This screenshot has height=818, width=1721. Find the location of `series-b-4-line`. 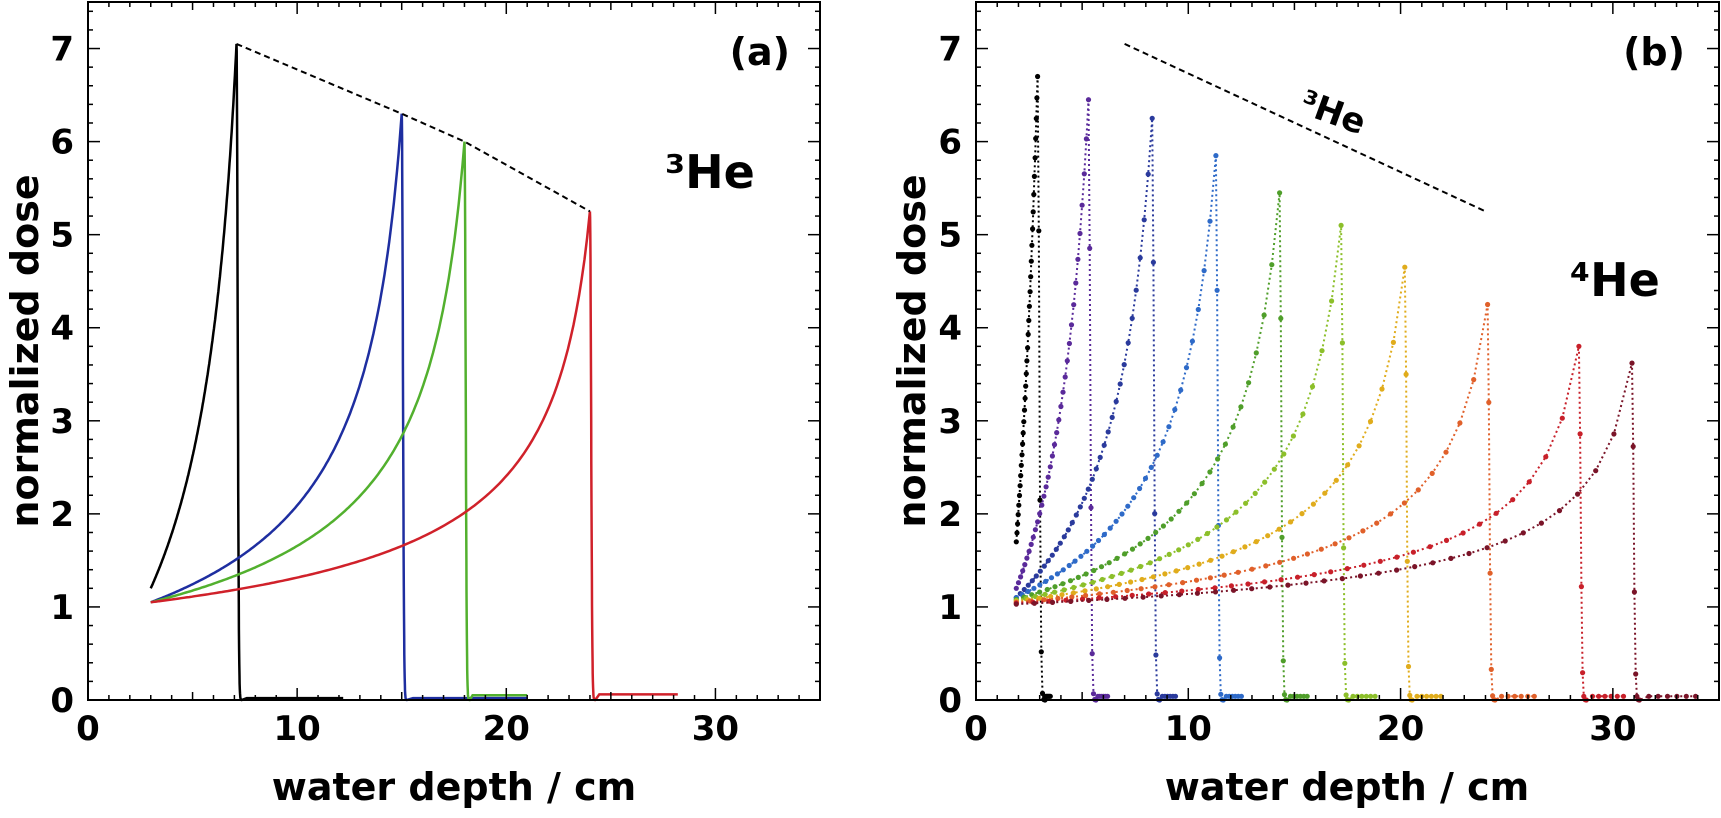

series-b-4-line is located at coordinates (1162, 447).